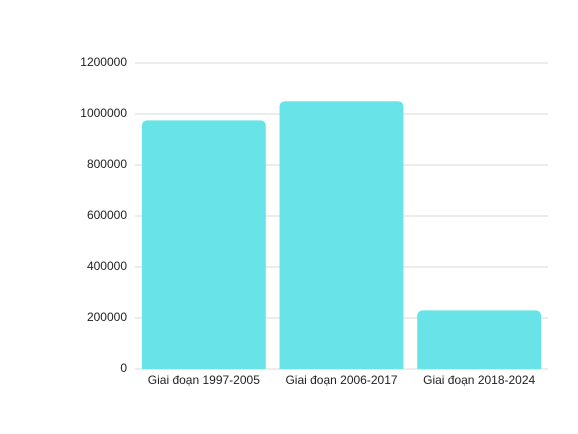  What do you see at coordinates (204, 380) in the screenshot?
I see `x-tick-label: Giai đoạn 1997-2005` at bounding box center [204, 380].